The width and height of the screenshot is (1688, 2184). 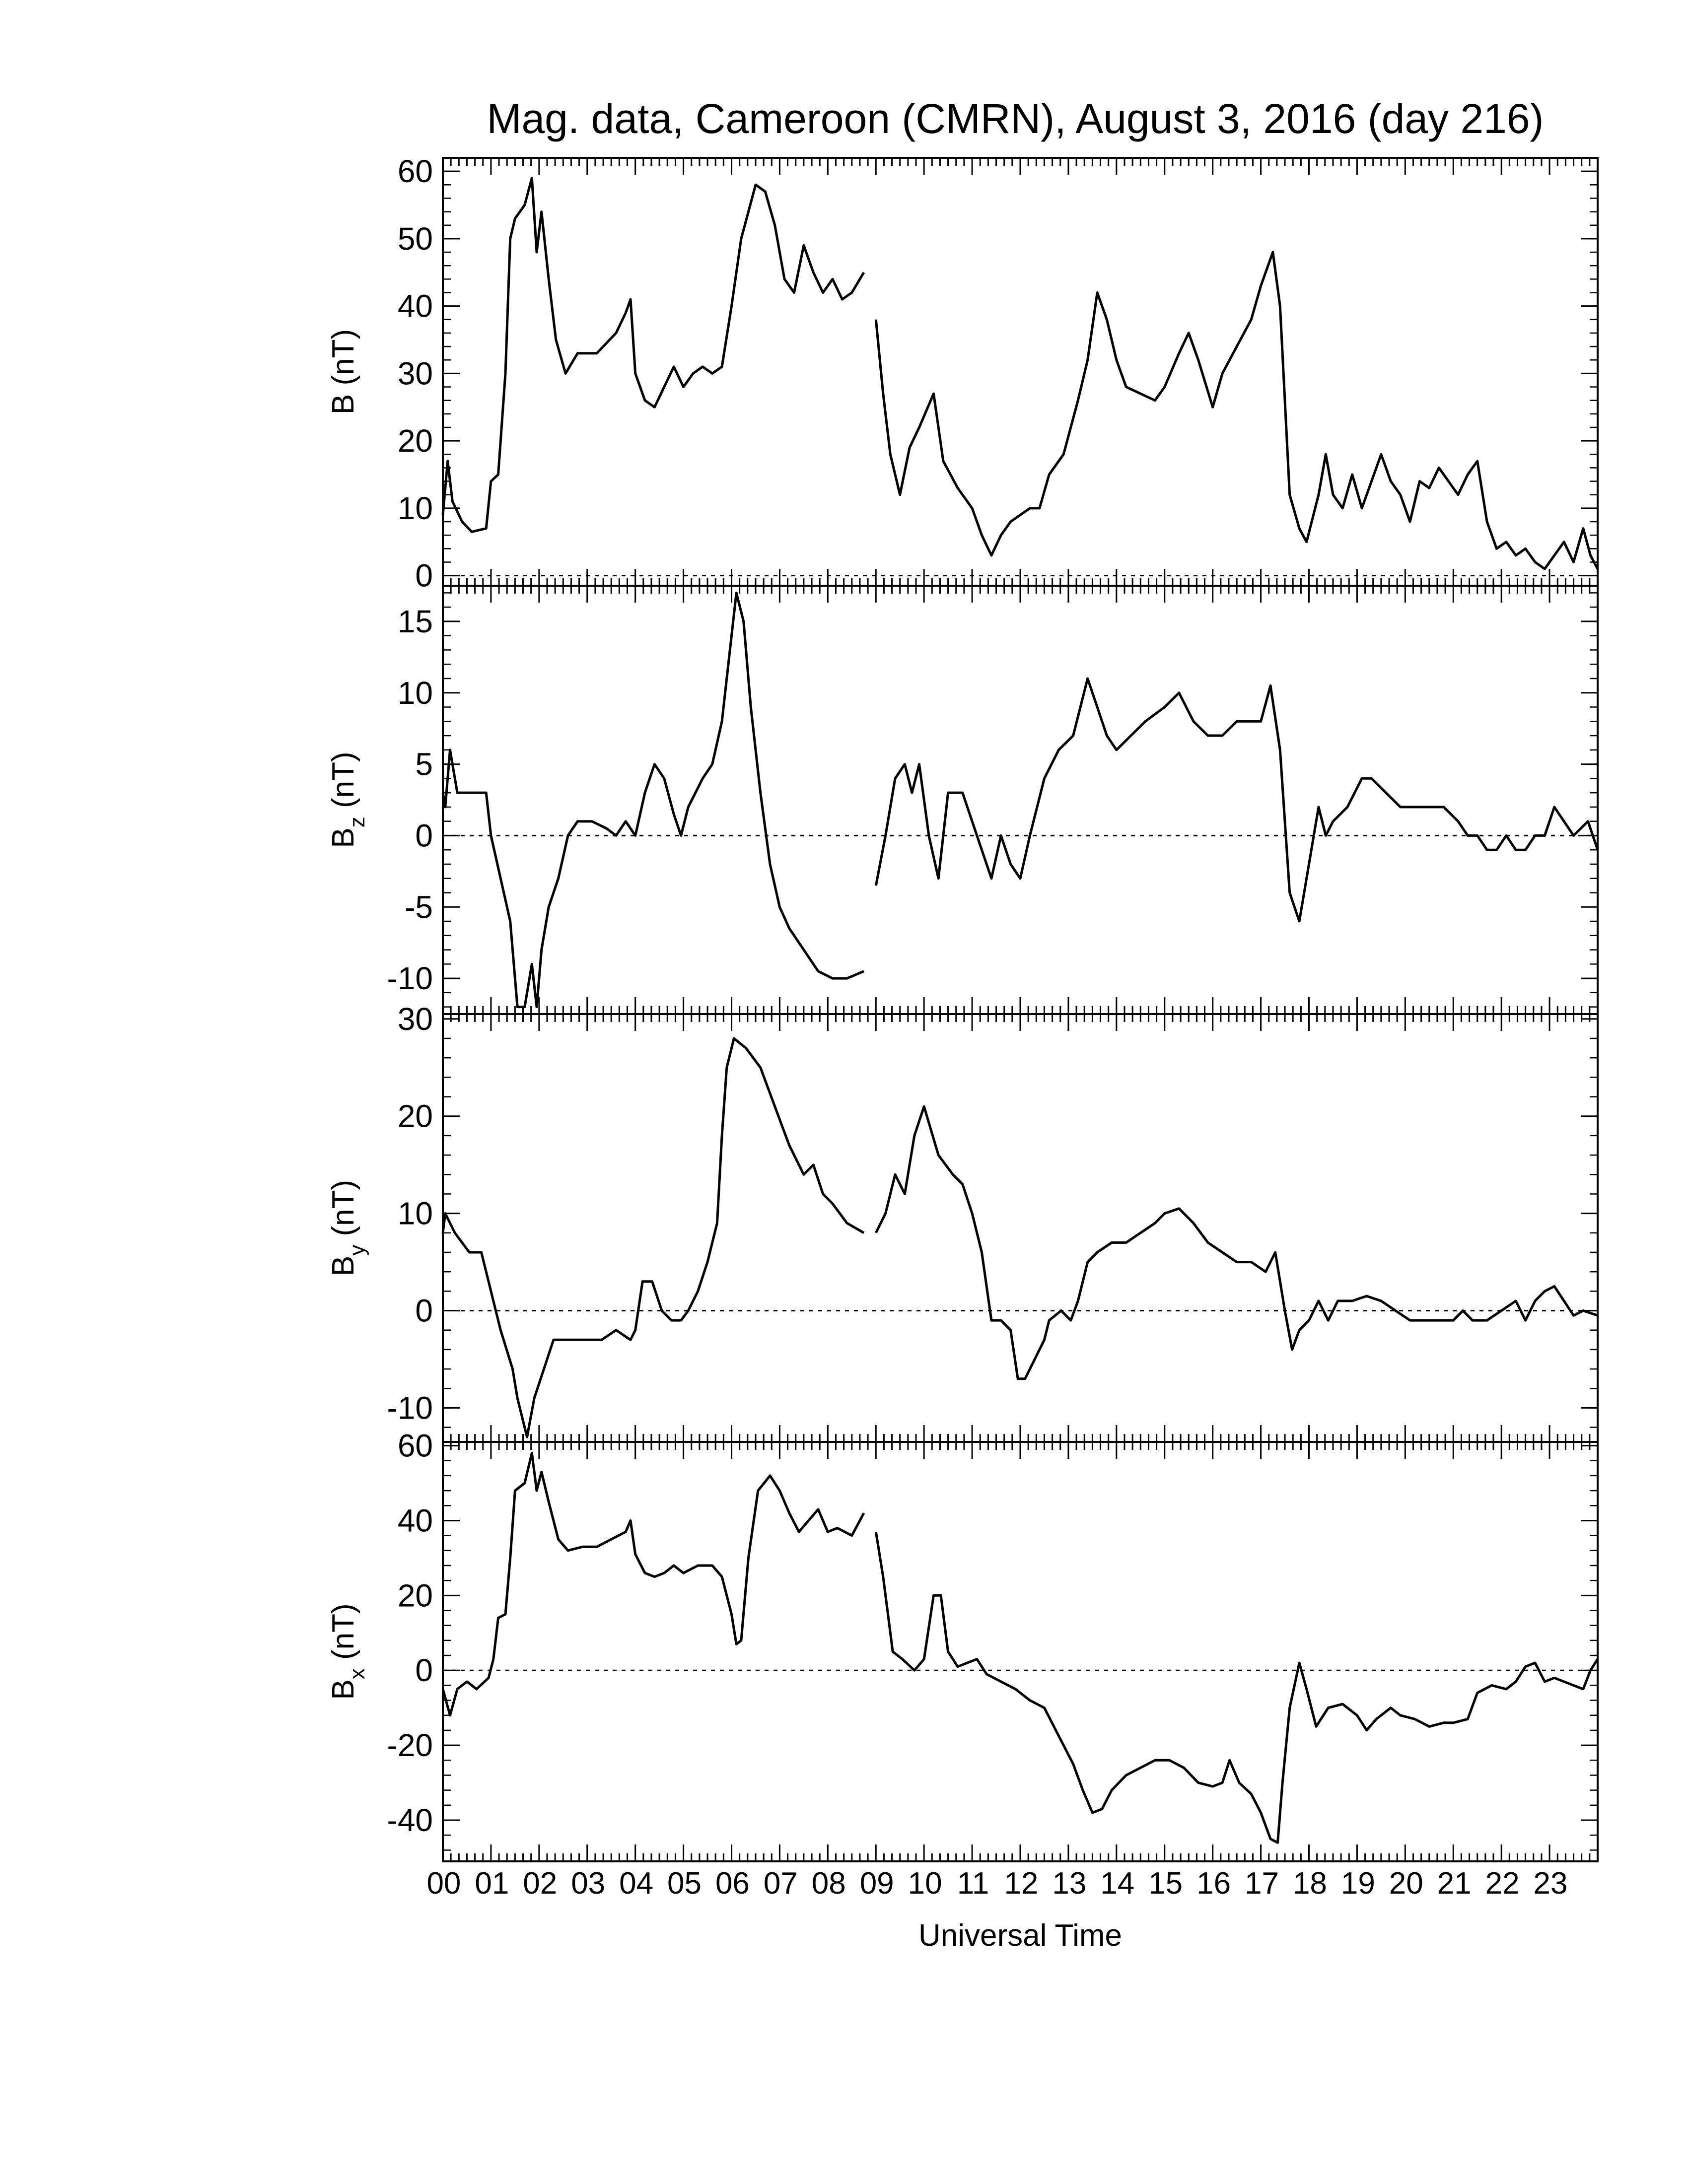 What do you see at coordinates (443, 1883) in the screenshot?
I see `x-tick-label: 00` at bounding box center [443, 1883].